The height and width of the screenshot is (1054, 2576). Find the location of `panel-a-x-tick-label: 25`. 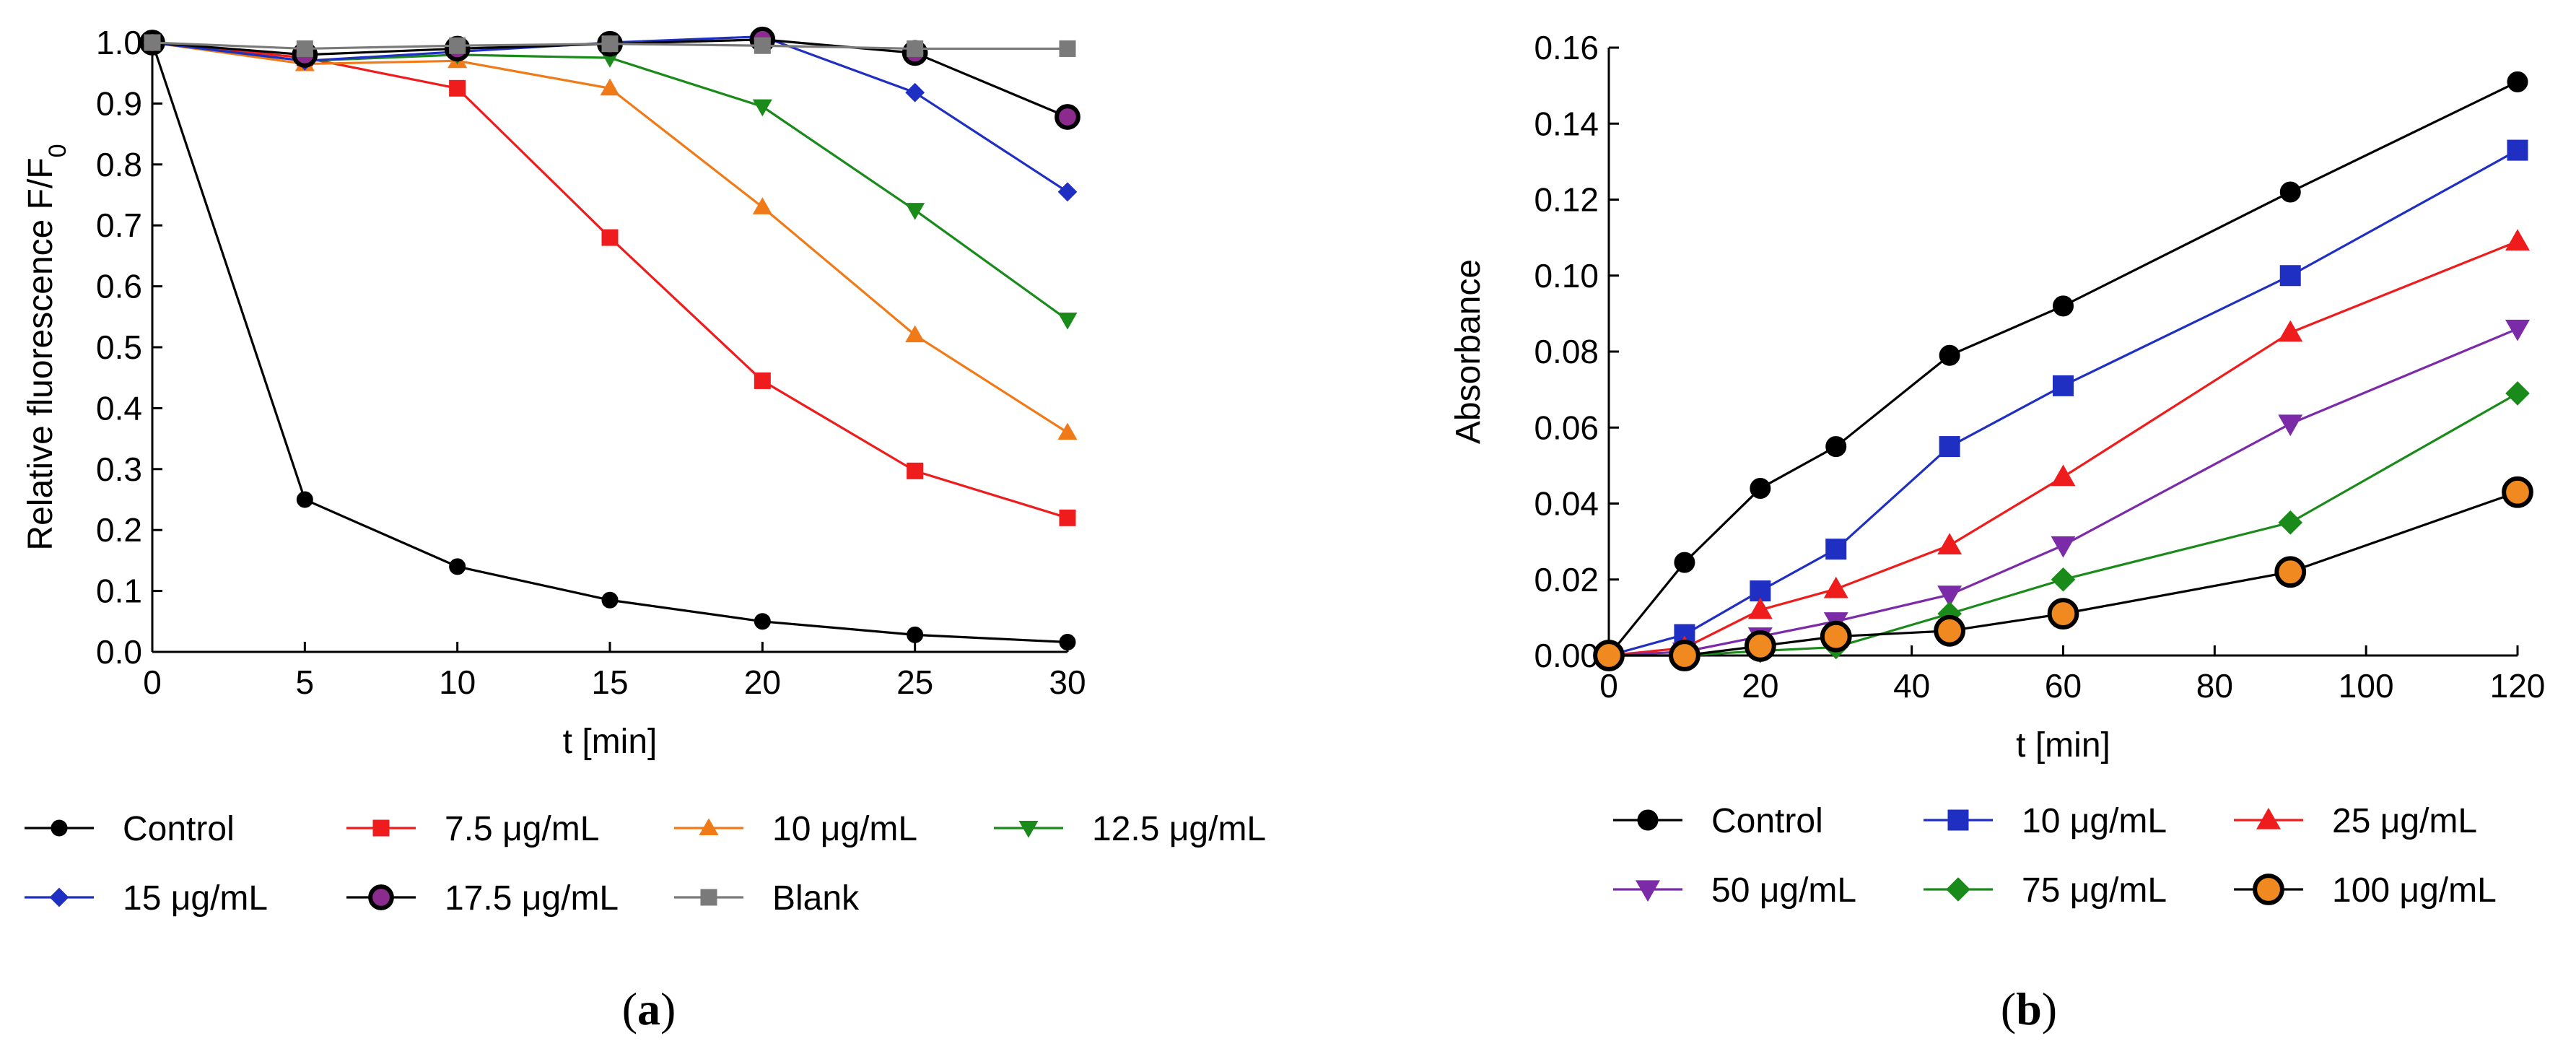

panel-a-x-tick-label: 25 is located at coordinates (914, 682).